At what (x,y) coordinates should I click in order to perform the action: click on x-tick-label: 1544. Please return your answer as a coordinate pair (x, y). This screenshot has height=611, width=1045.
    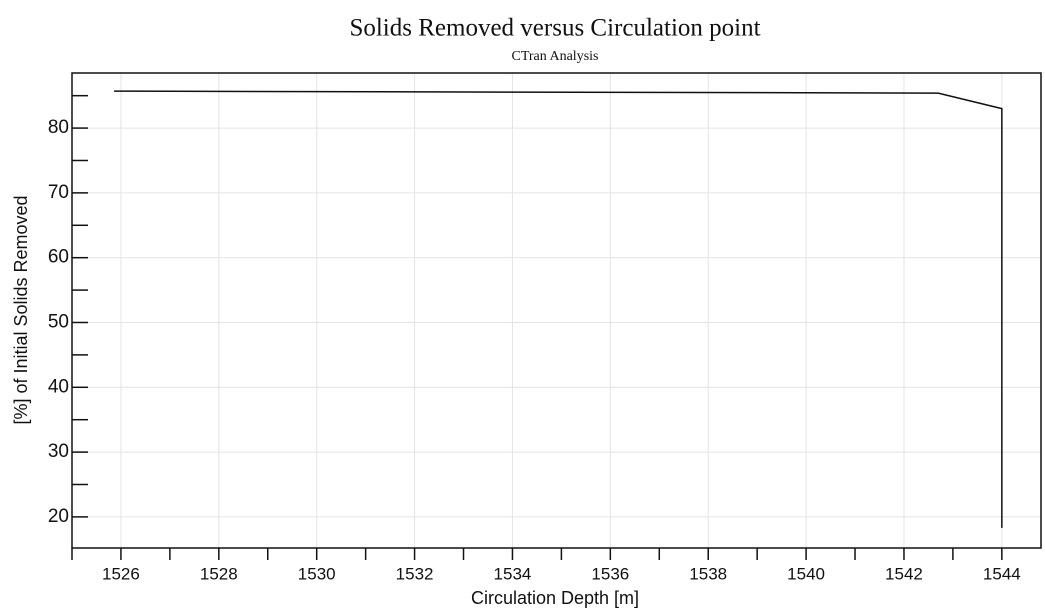
    Looking at the image, I should click on (1002, 573).